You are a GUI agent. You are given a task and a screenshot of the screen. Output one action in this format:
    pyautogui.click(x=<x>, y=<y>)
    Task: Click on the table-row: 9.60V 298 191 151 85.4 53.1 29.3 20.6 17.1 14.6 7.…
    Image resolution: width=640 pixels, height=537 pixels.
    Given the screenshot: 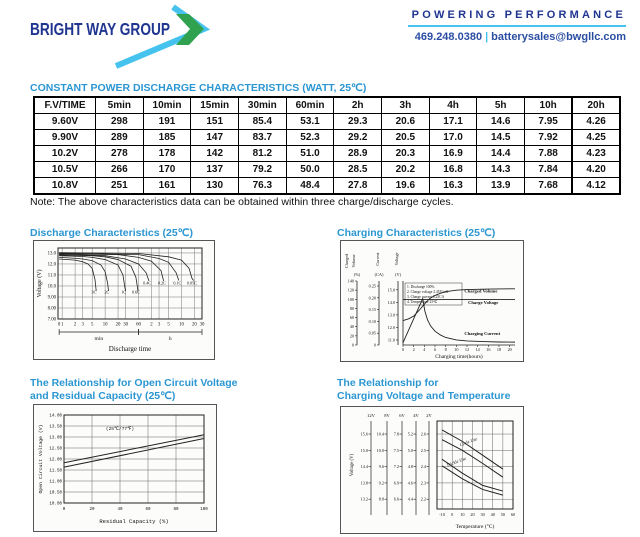 What is the action you would take?
    pyautogui.click(x=327, y=121)
    